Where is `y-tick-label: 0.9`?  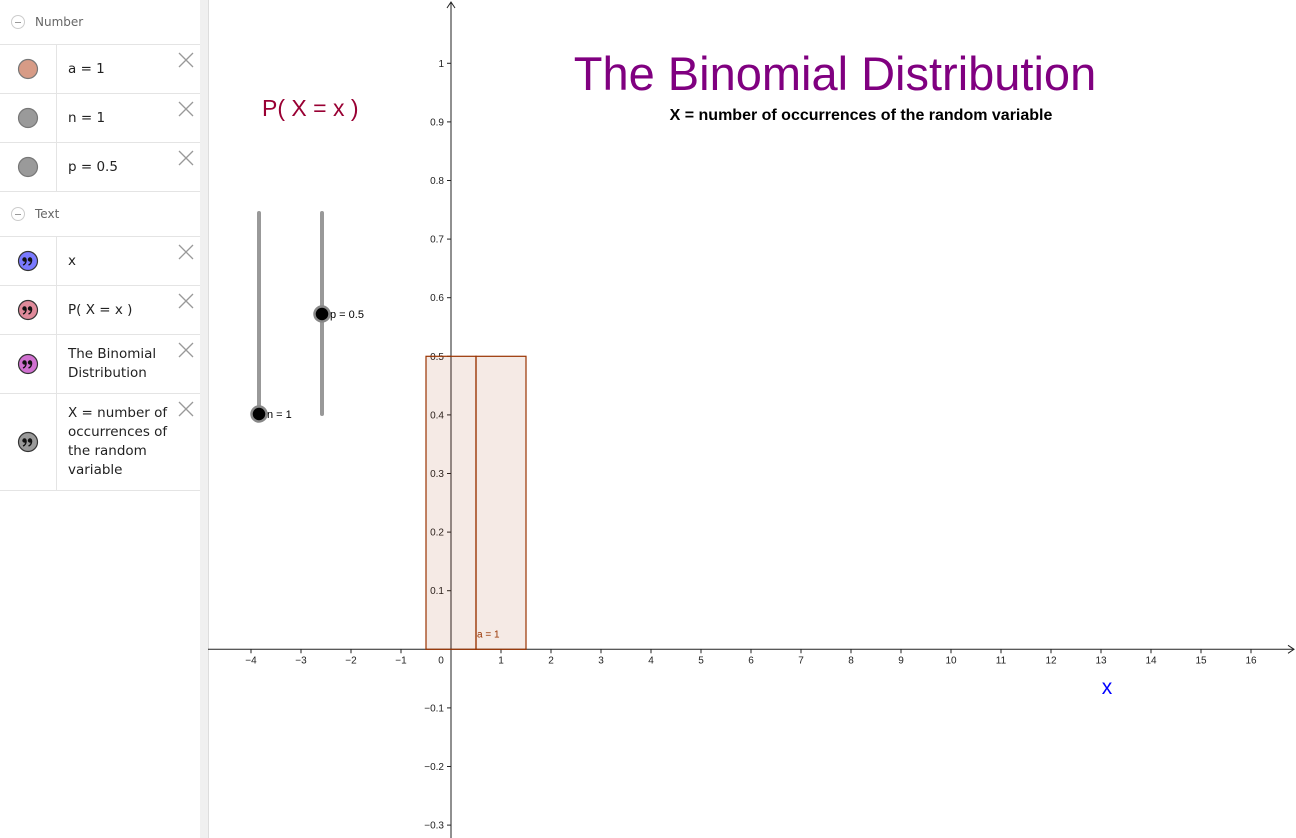
y-tick-label: 0.9 is located at coordinates (437, 122).